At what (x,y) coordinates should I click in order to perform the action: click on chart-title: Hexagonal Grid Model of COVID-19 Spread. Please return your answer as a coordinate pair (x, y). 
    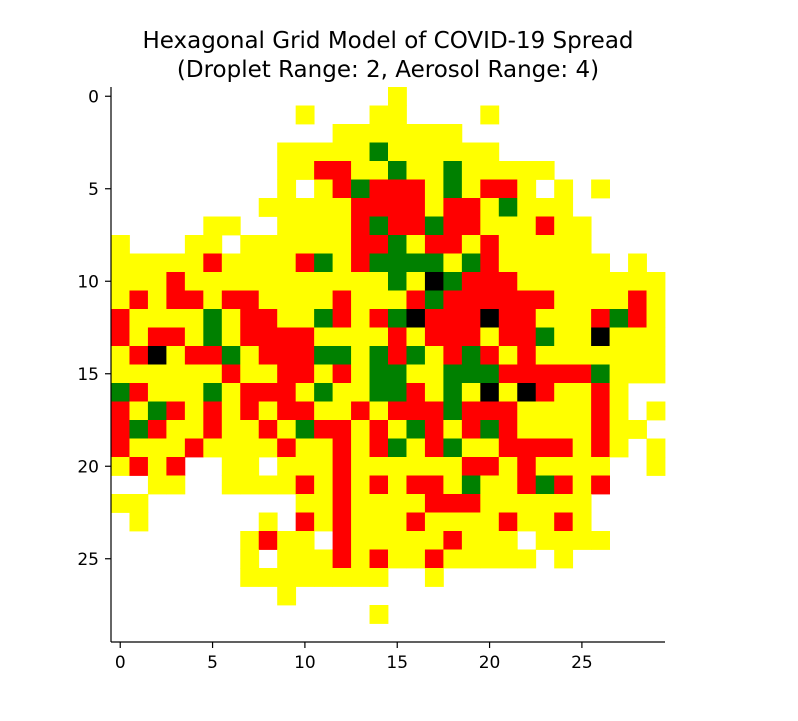
    Looking at the image, I should click on (387, 41).